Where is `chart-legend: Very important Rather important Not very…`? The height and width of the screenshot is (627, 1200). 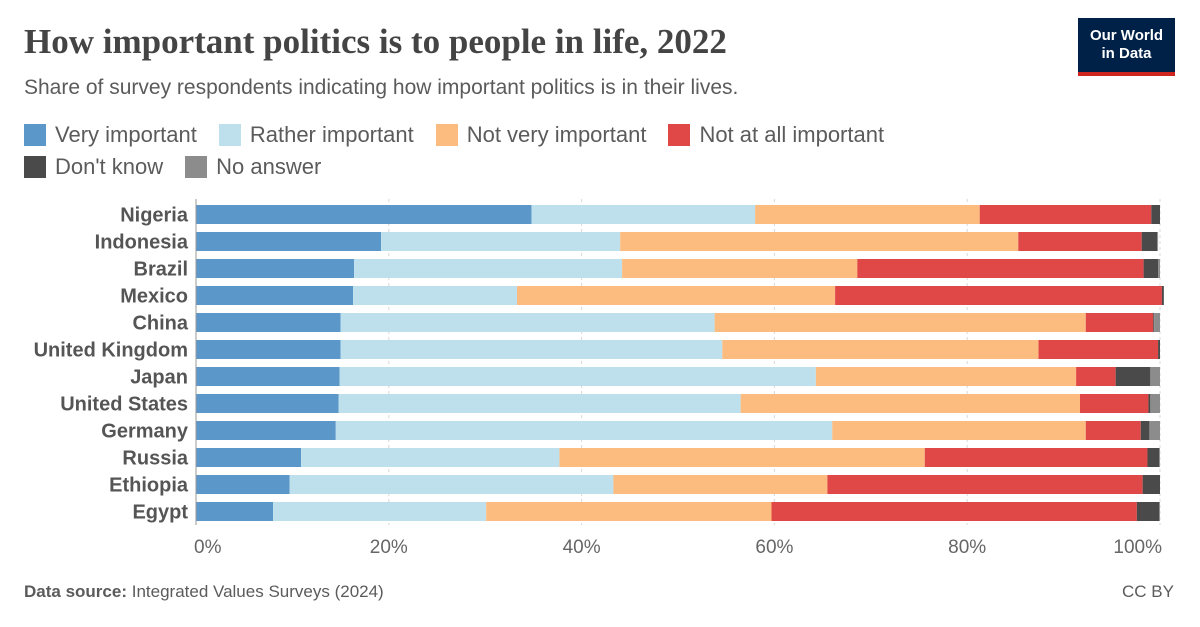 chart-legend: Very important Rather important Not very… is located at coordinates (524, 151).